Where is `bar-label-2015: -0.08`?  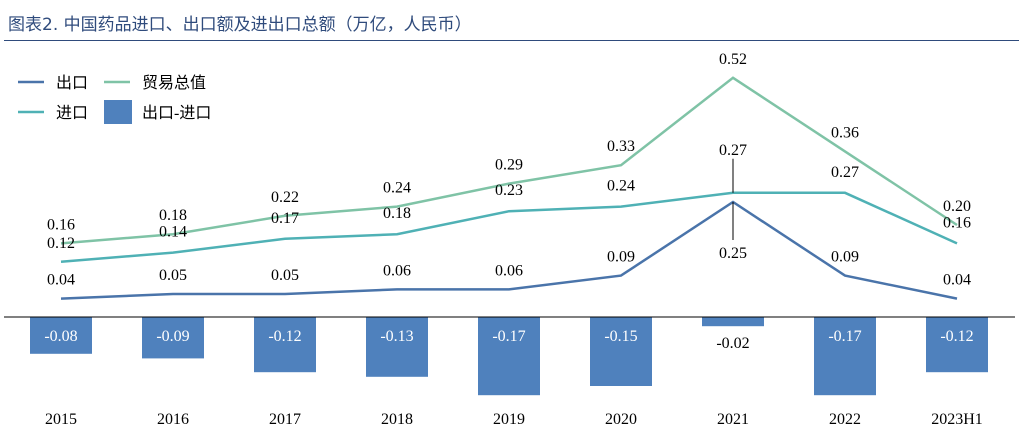
bar-label-2015: -0.08 is located at coordinates (60, 336).